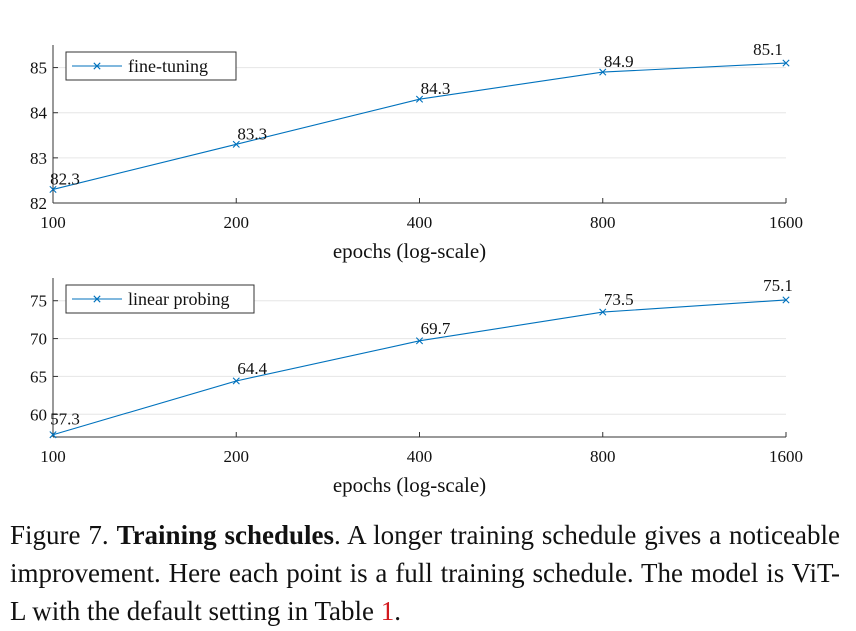 The height and width of the screenshot is (631, 856). Describe the element at coordinates (436, 88) in the screenshot. I see `data-label: 84.3` at that location.